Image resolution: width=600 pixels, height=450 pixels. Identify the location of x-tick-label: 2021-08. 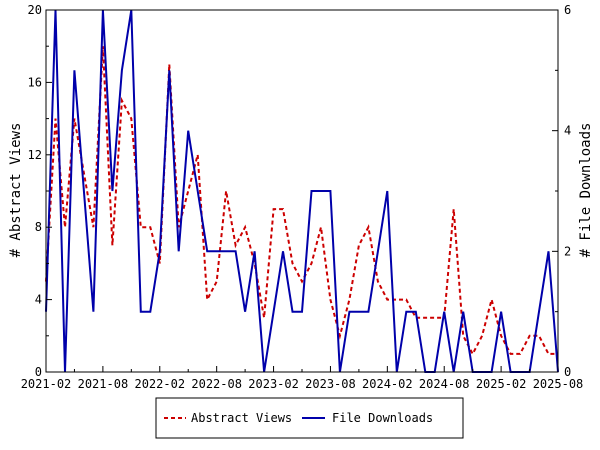
(103, 384).